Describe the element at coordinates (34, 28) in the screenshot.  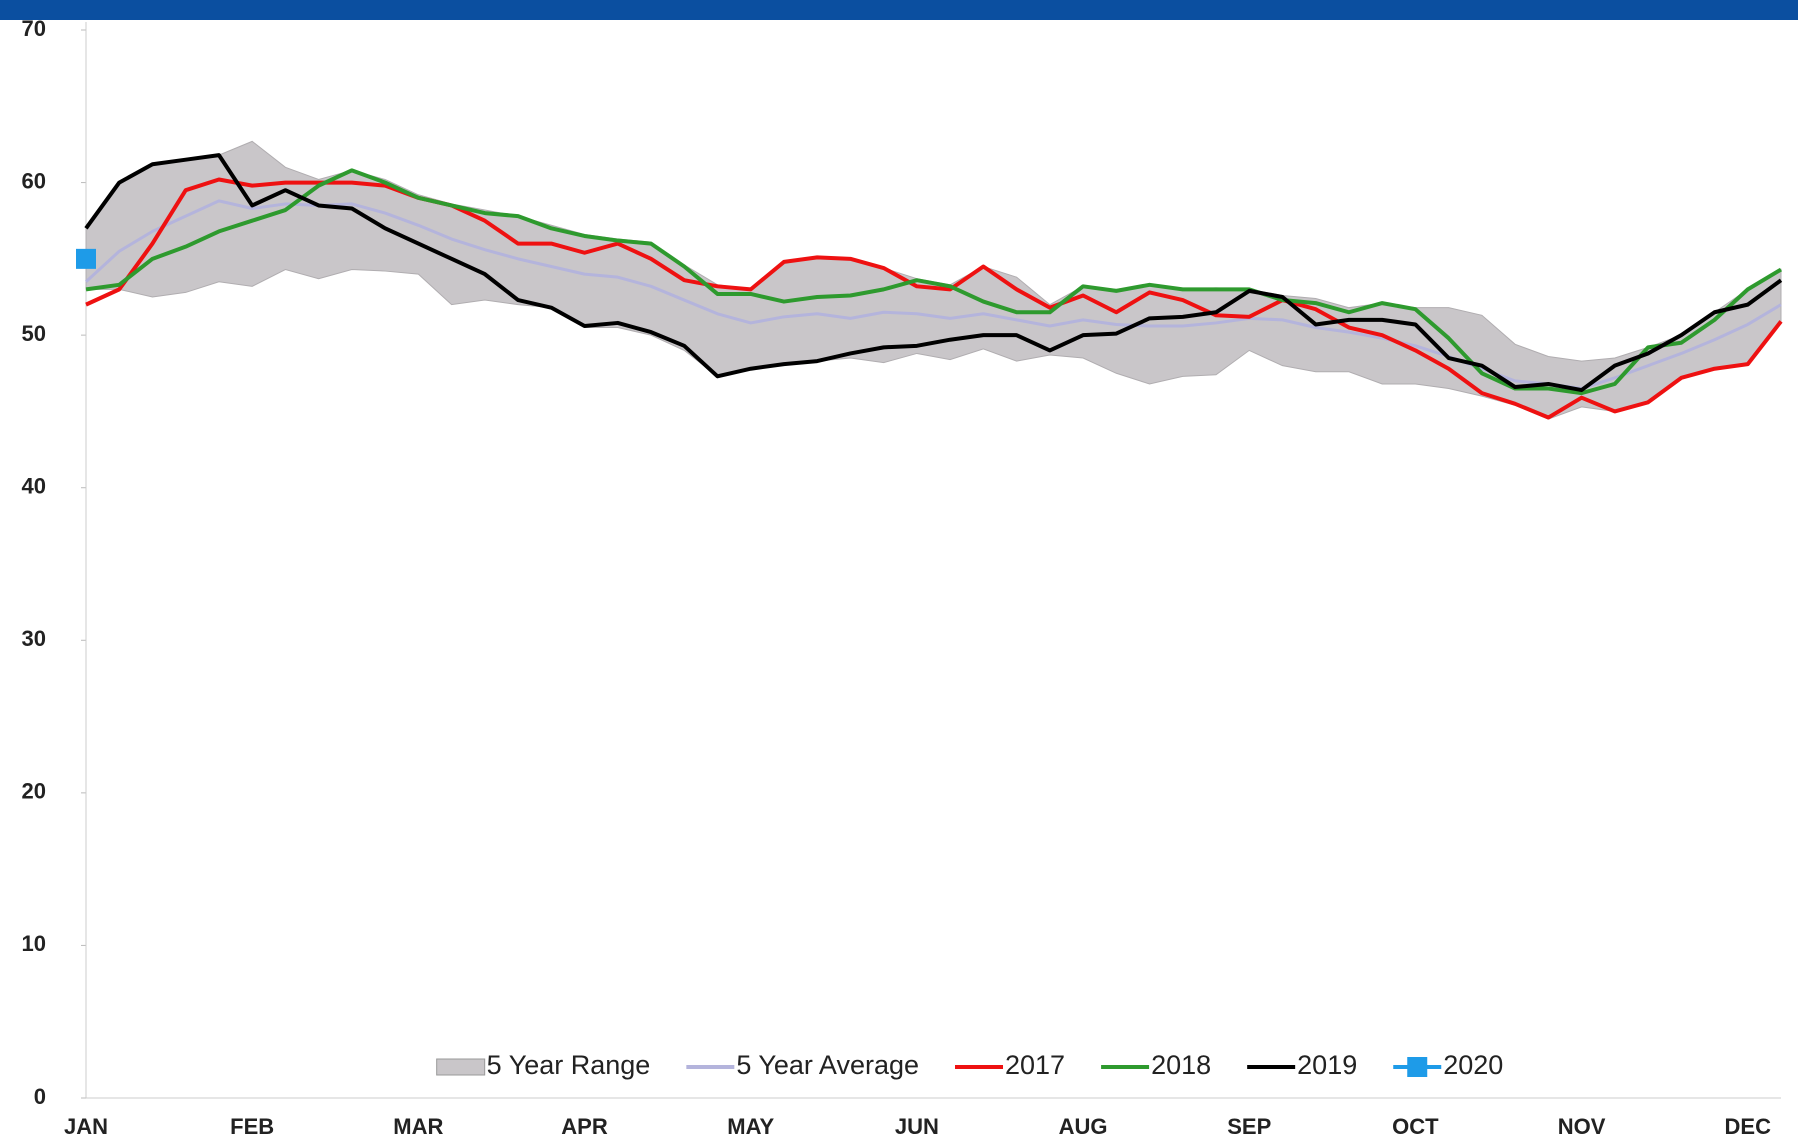
I see `y-tick-label: 70` at that location.